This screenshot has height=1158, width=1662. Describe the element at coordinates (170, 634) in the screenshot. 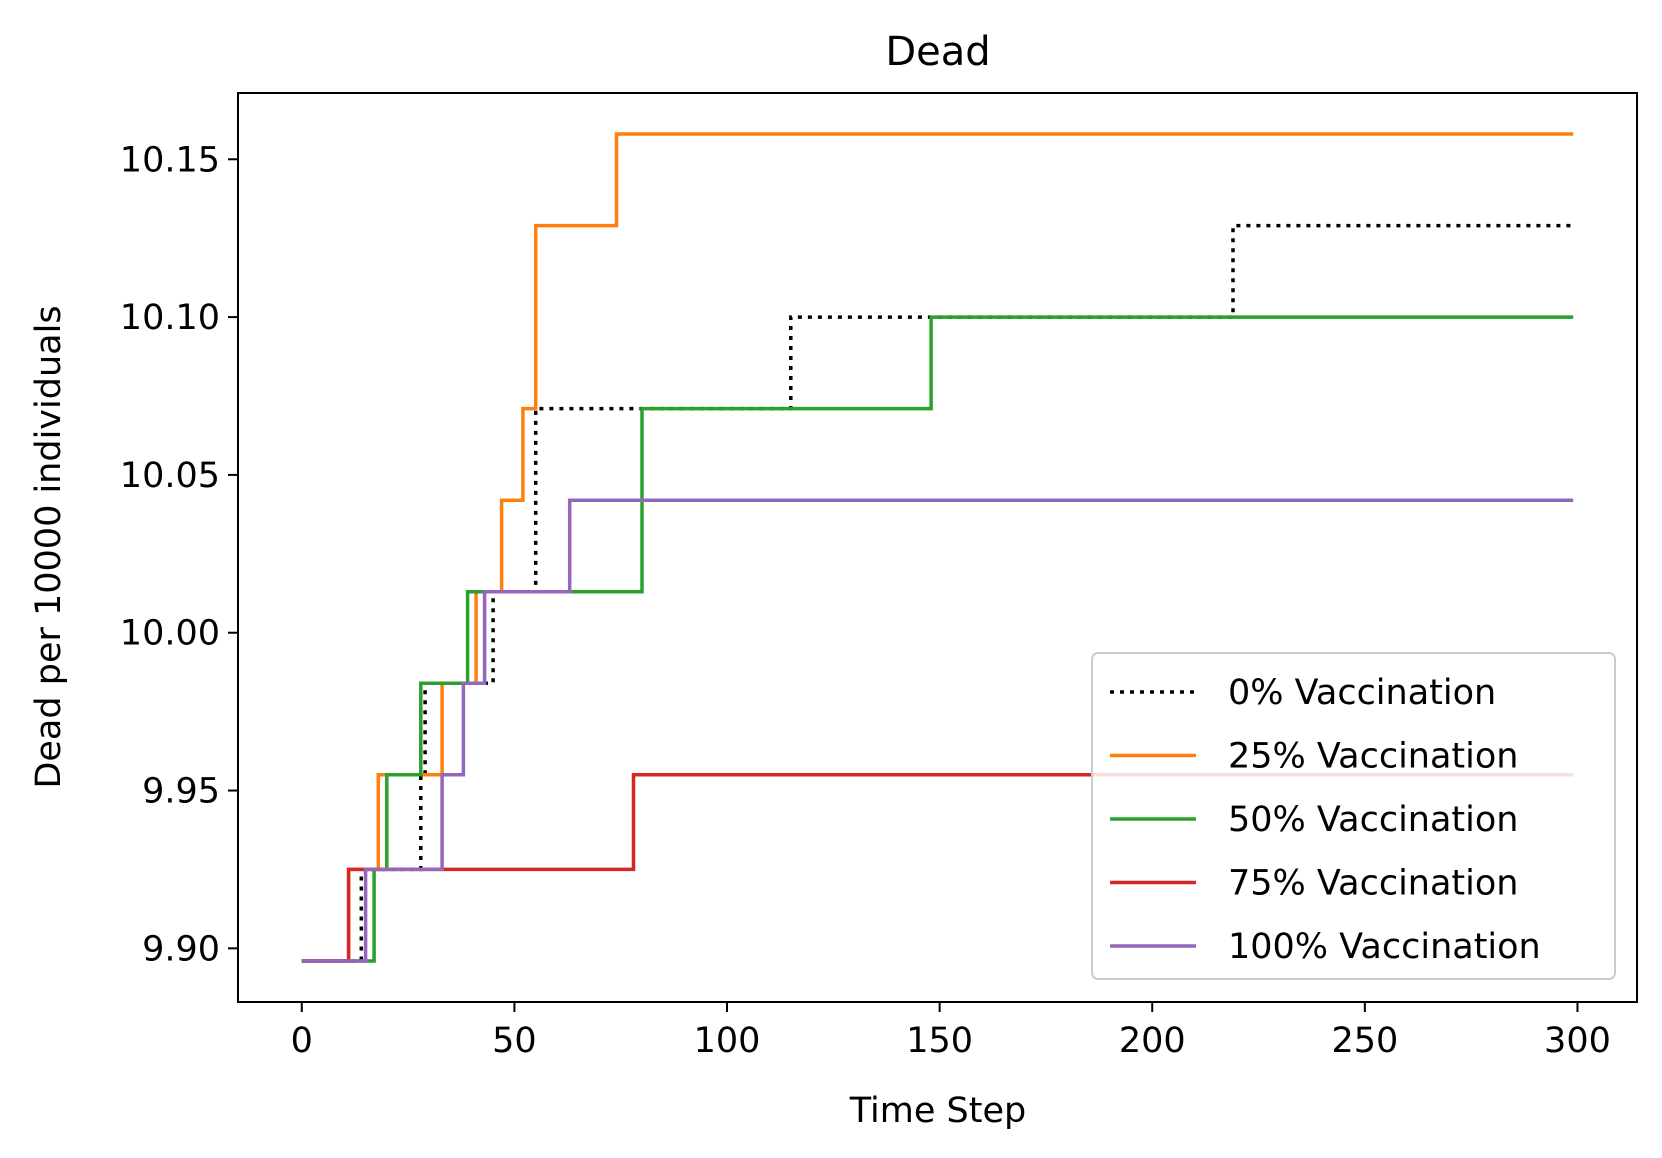

I see `y-tick-label: 10.00` at that location.